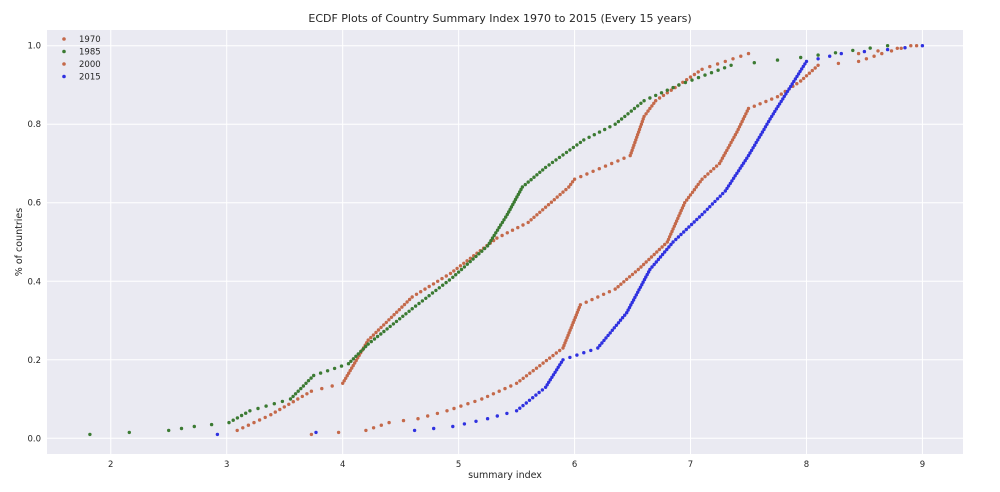  Describe the element at coordinates (110, 465) in the screenshot. I see `x-tick-label: 2` at that location.